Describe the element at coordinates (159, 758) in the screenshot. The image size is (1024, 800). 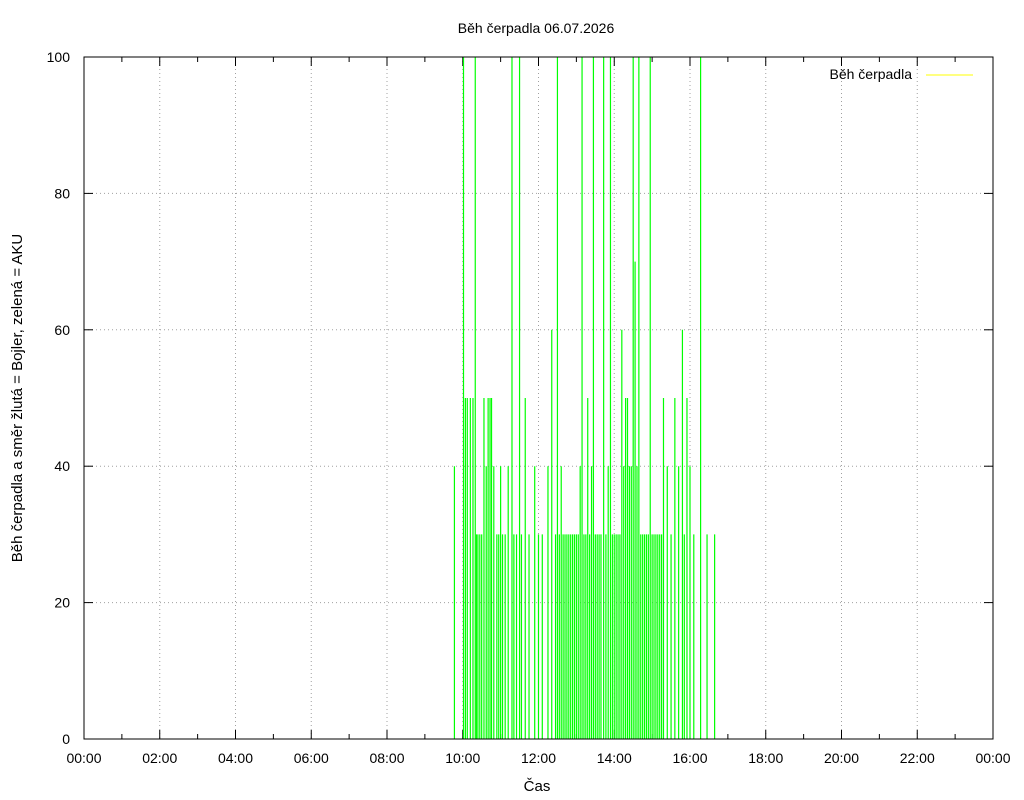
I see `x-tick-label: 02:00` at that location.